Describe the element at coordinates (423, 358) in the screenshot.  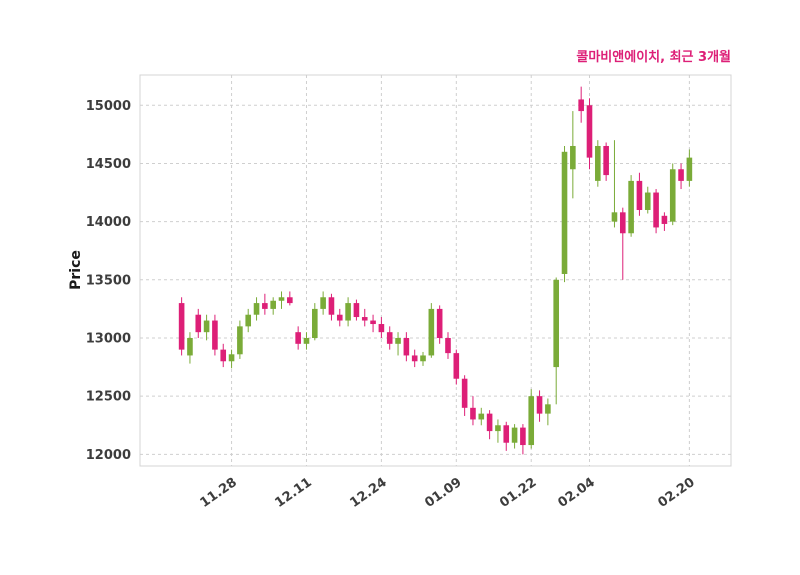
I see `candle-01.03` at that location.